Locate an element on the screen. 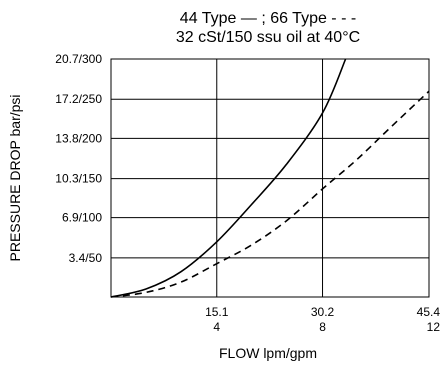  x-tick-label: 45.4 is located at coordinates (429, 312).